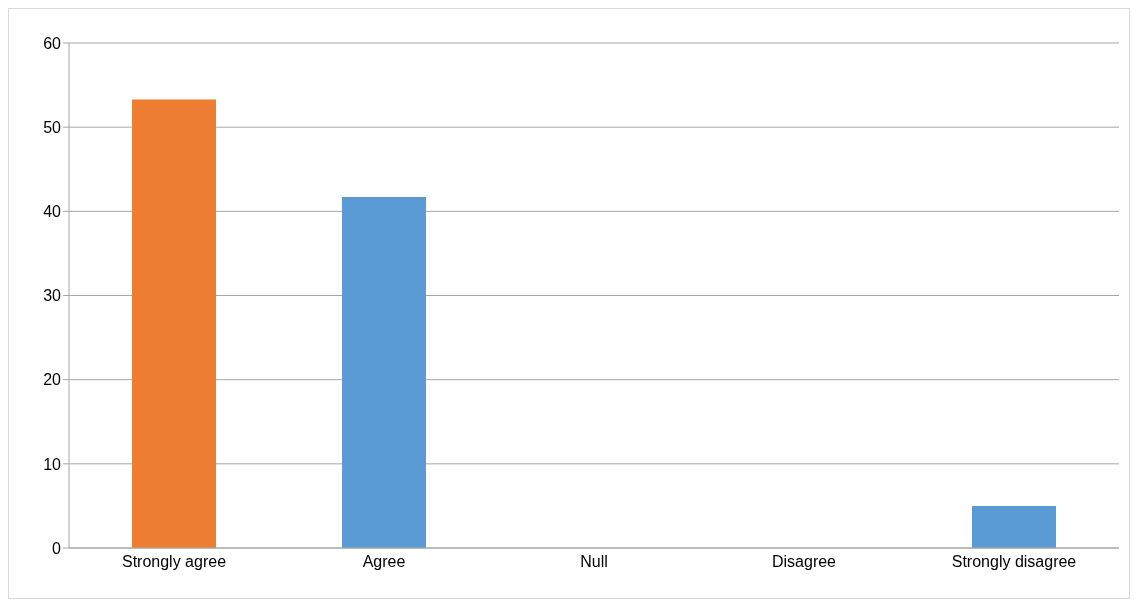  Describe the element at coordinates (174, 562) in the screenshot. I see `x-tick-label: Strongly agree` at that location.